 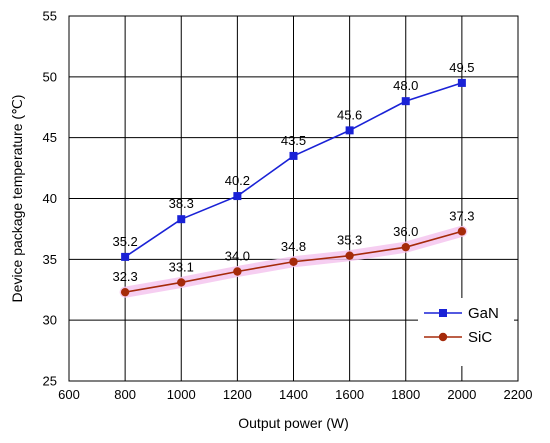 I want to click on x-tick-label: 1600, so click(x=349, y=394).